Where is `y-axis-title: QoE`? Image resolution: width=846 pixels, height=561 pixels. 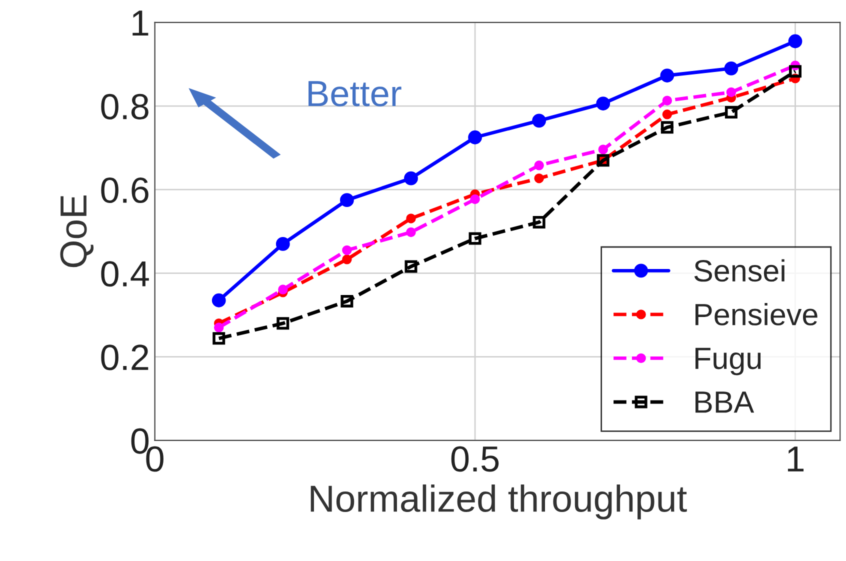
y-axis-title: QoE is located at coordinates (77, 232).